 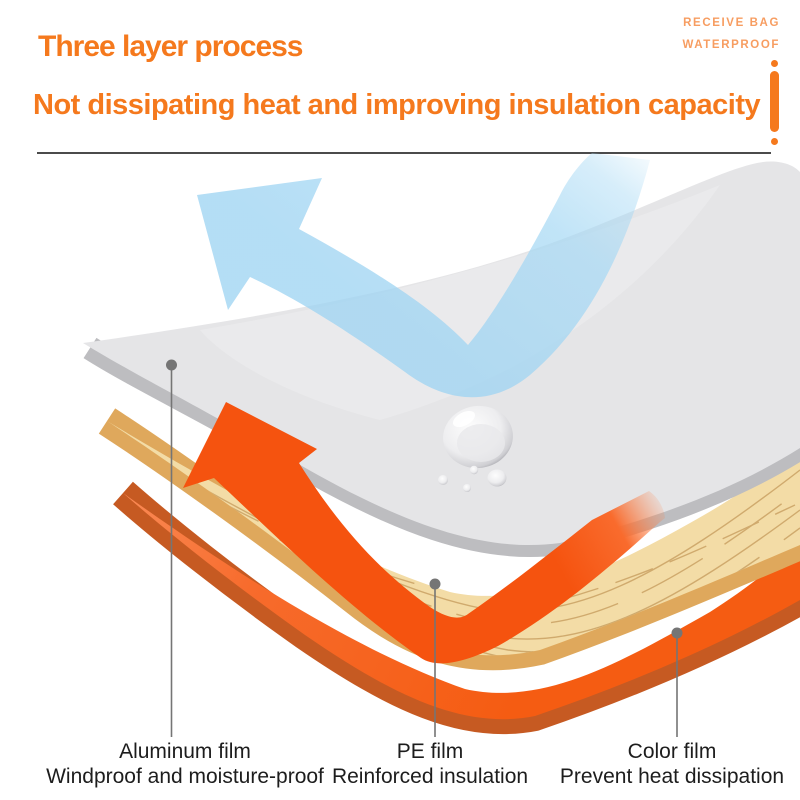 I want to click on aluminum-film-description: Windproof and moisture-proof, so click(x=185, y=776).